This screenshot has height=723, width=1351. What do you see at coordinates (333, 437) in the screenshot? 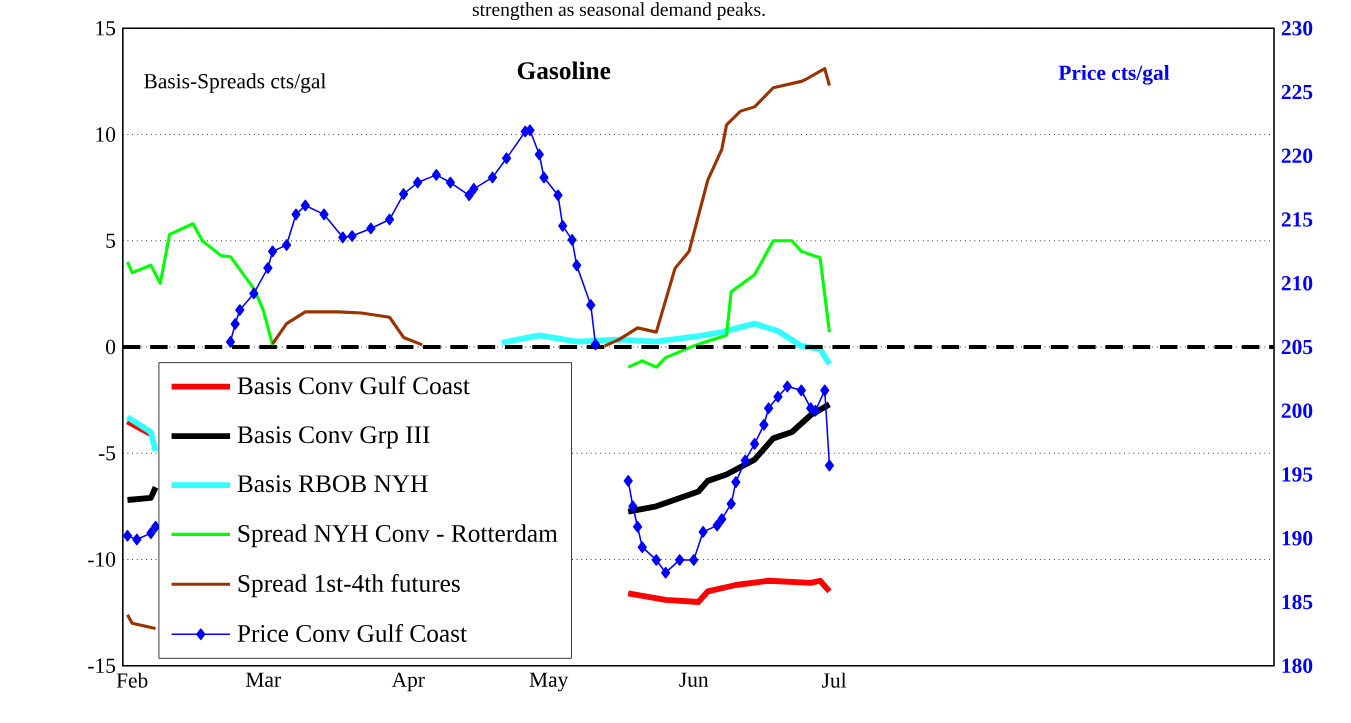
I see `legend-label: Basis Conv Grp III` at bounding box center [333, 437].